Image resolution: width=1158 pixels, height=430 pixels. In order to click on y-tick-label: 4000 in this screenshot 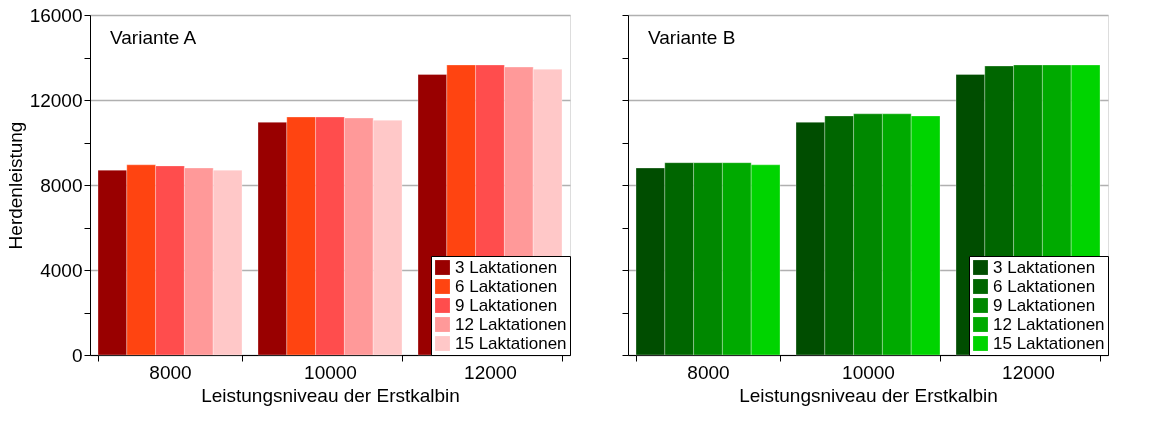, I will do `click(61, 270)`.